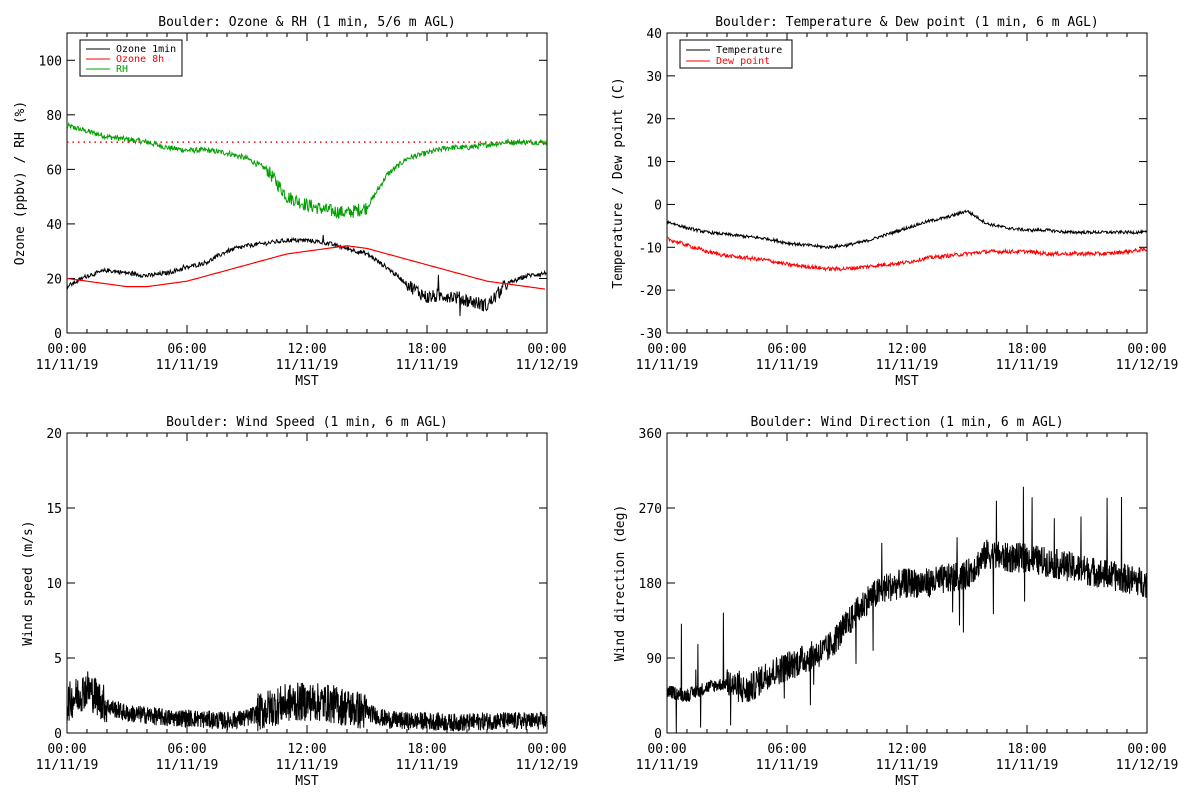 The image size is (1200, 800). What do you see at coordinates (306, 170) in the screenshot?
I see `series-line-rh` at bounding box center [306, 170].